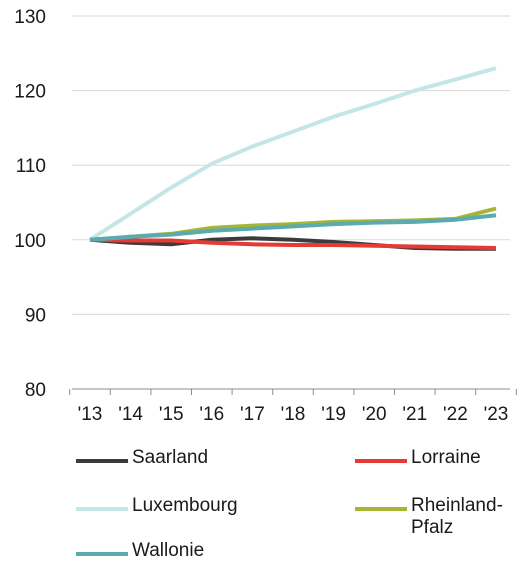  Describe the element at coordinates (171, 414) in the screenshot. I see `x-tick-label: '15` at that location.